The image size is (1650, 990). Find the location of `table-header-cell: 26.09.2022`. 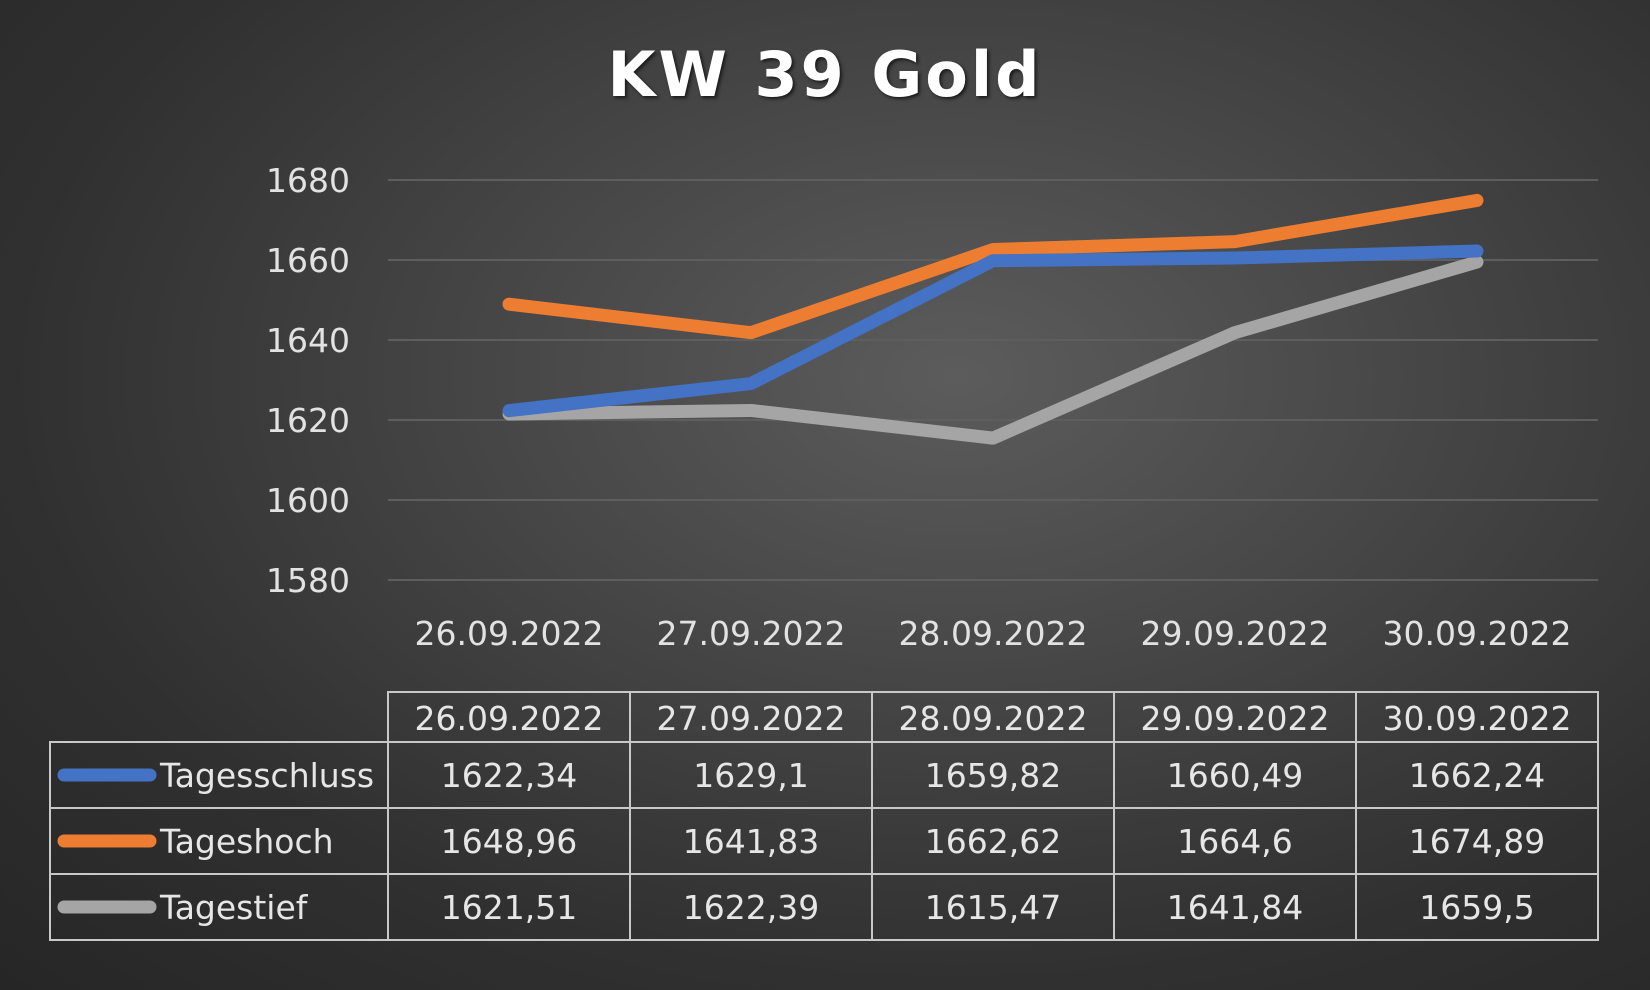

table-header-cell: 26.09.2022 is located at coordinates (509, 718).